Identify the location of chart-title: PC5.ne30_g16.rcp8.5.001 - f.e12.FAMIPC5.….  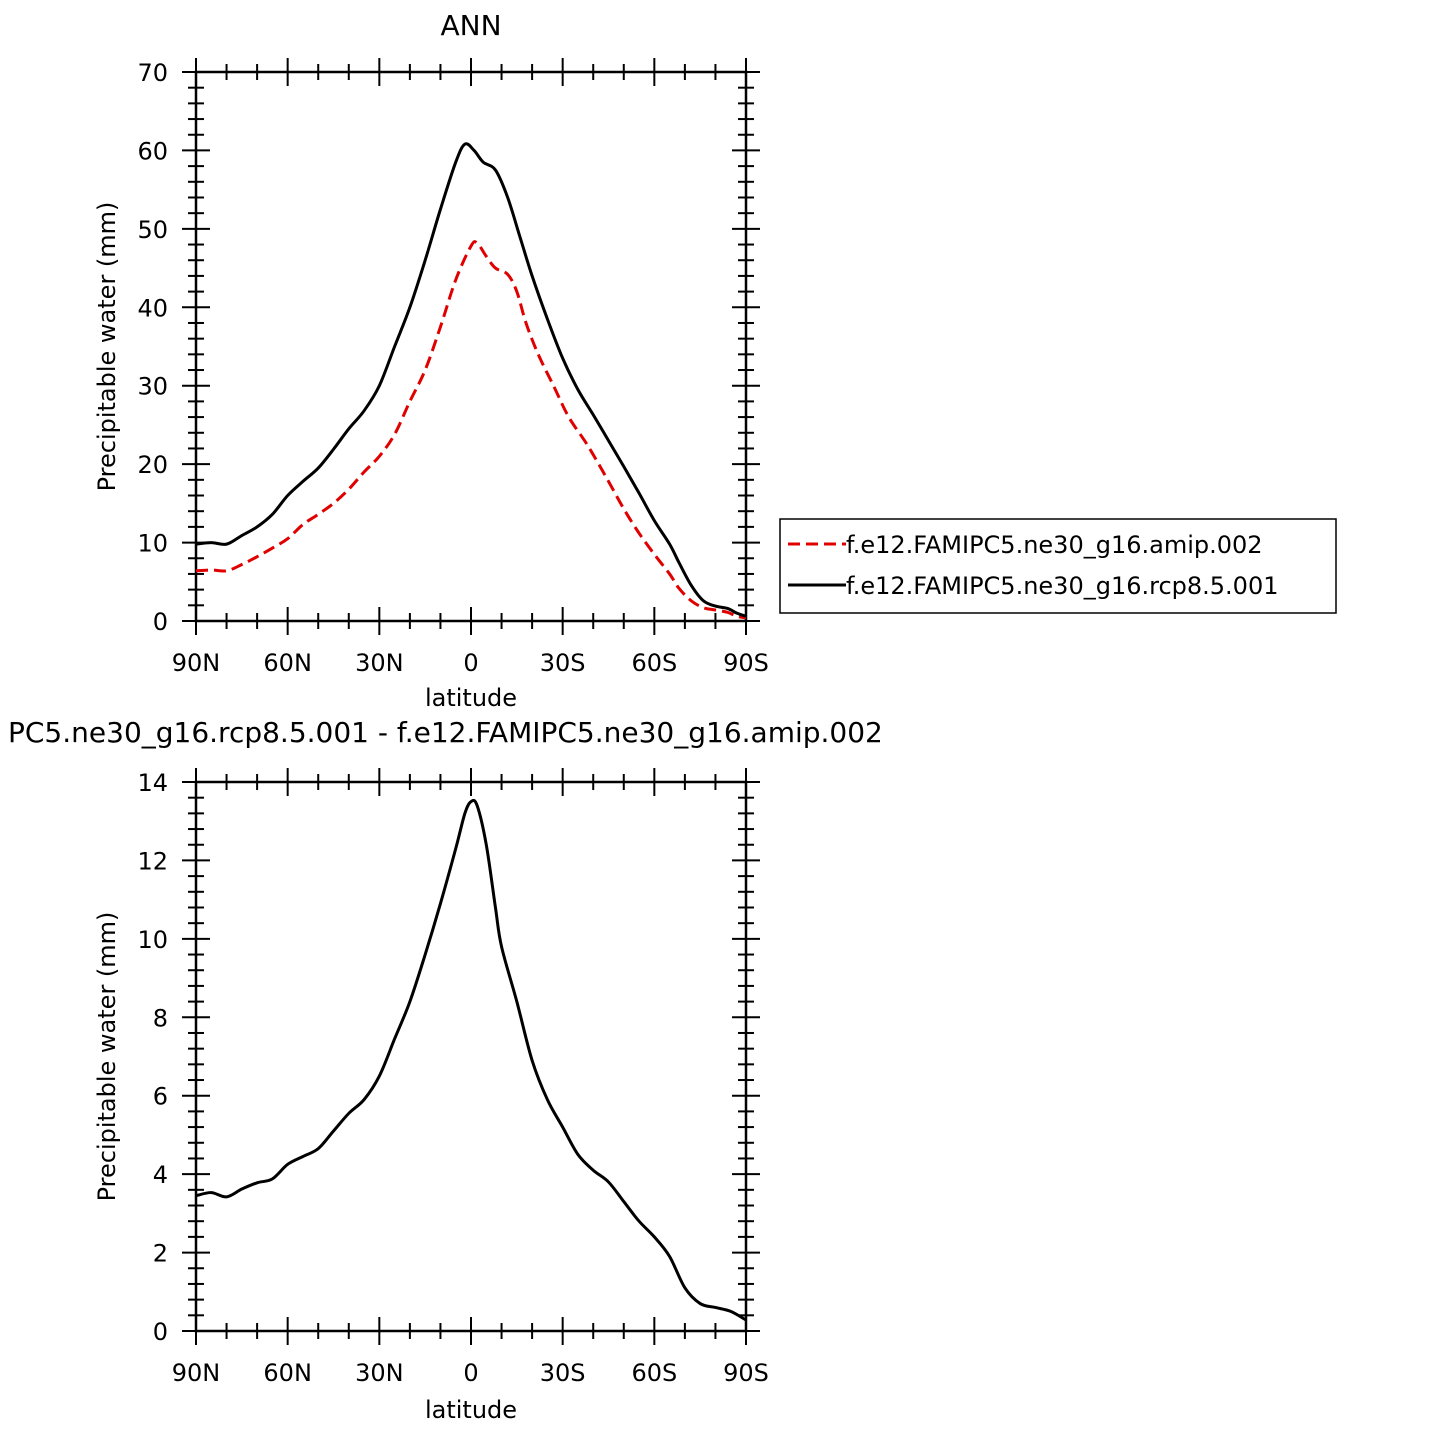
(445, 732).